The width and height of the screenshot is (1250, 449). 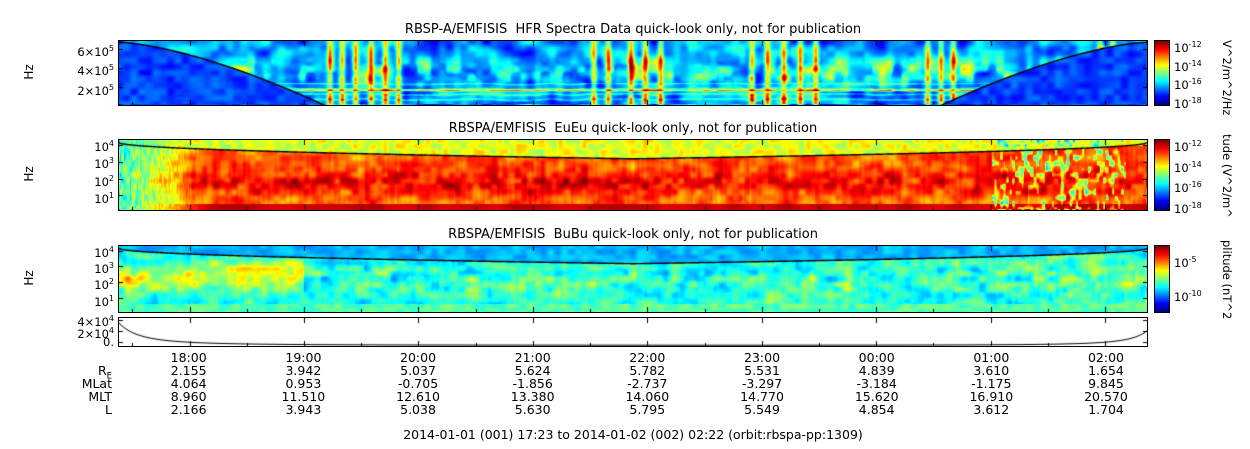 I want to click on ephemeris-value: 5.037, so click(x=418, y=370).